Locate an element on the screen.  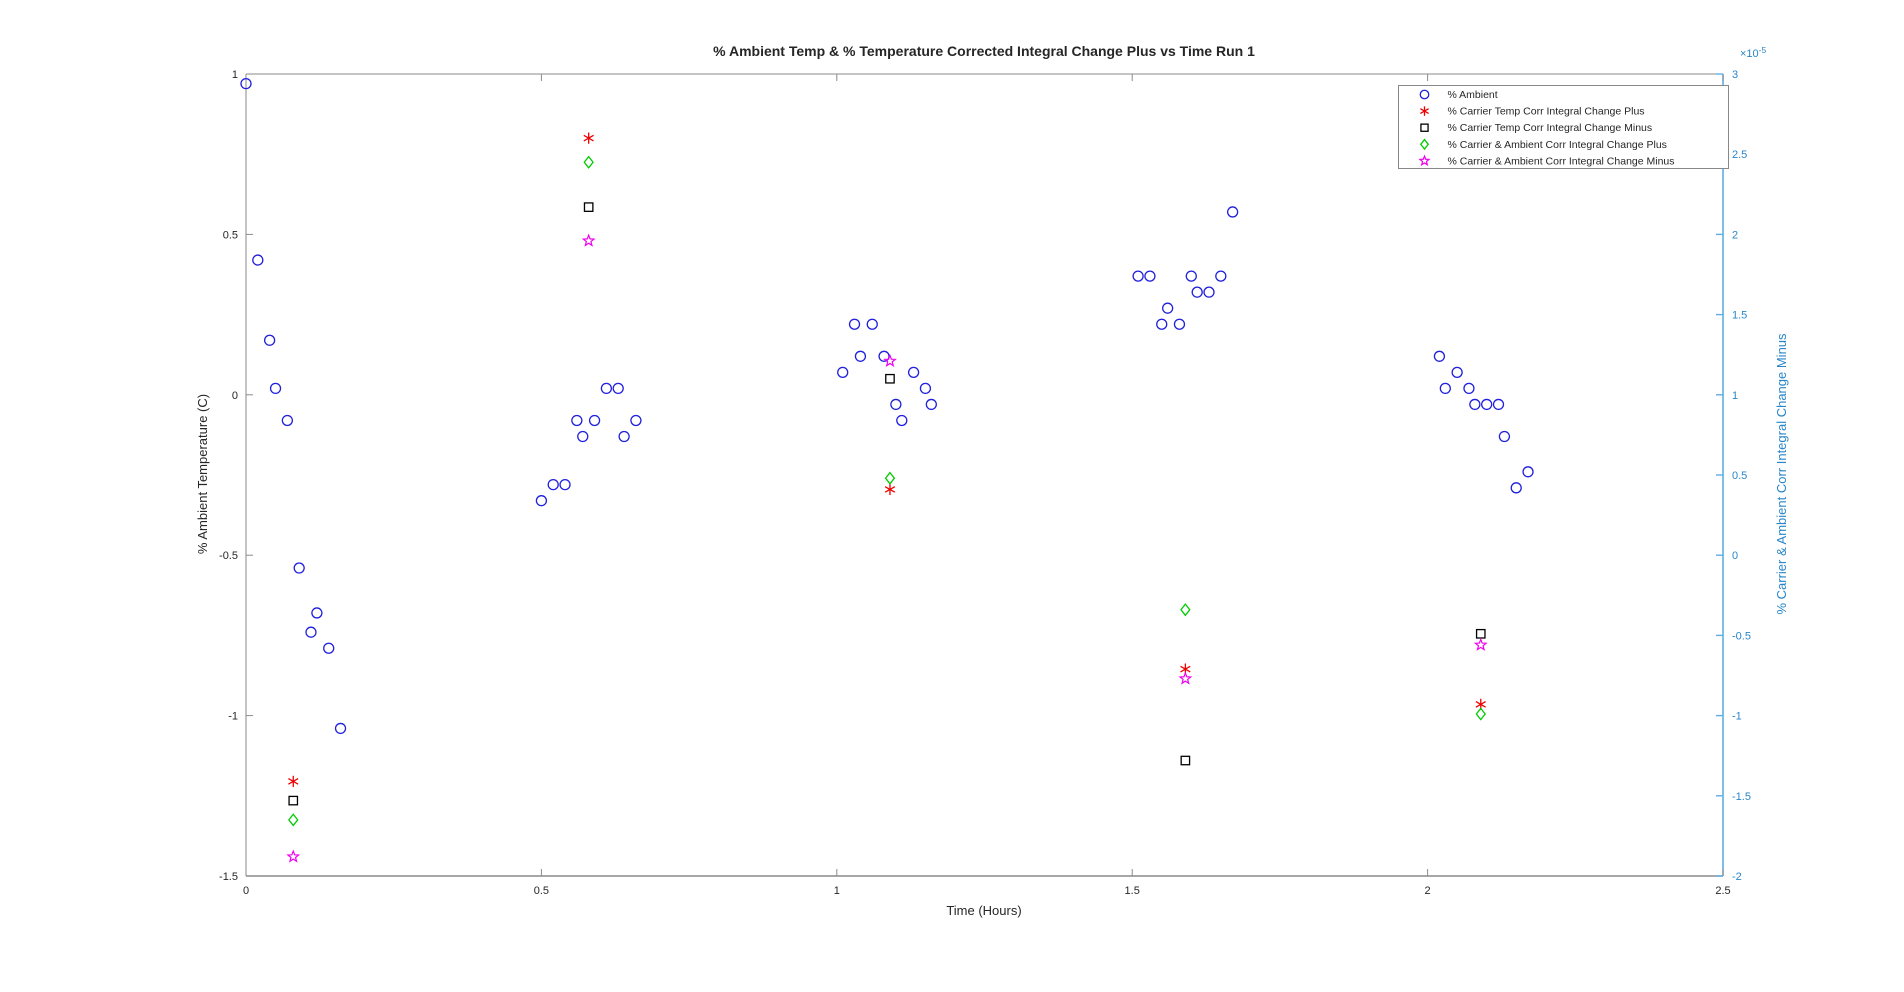
y-tick-label-left: 0 is located at coordinates (235, 396).